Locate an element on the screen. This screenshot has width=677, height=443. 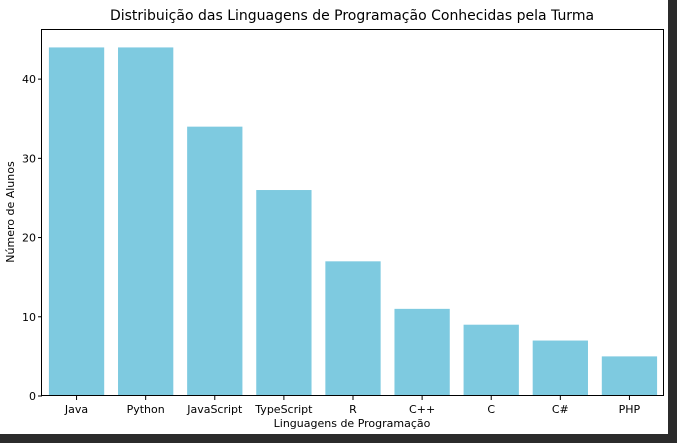
bar-c is located at coordinates (491, 360).